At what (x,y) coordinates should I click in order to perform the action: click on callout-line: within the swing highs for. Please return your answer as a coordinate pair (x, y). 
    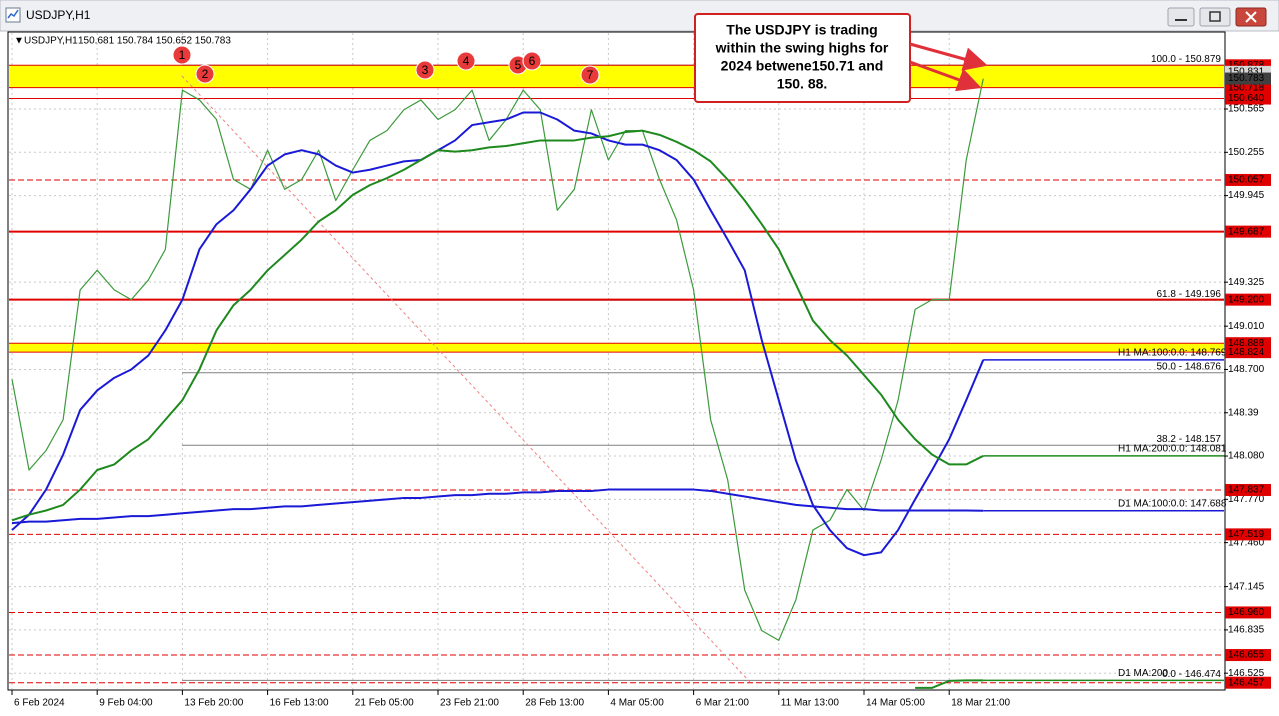
    Looking at the image, I should click on (802, 48).